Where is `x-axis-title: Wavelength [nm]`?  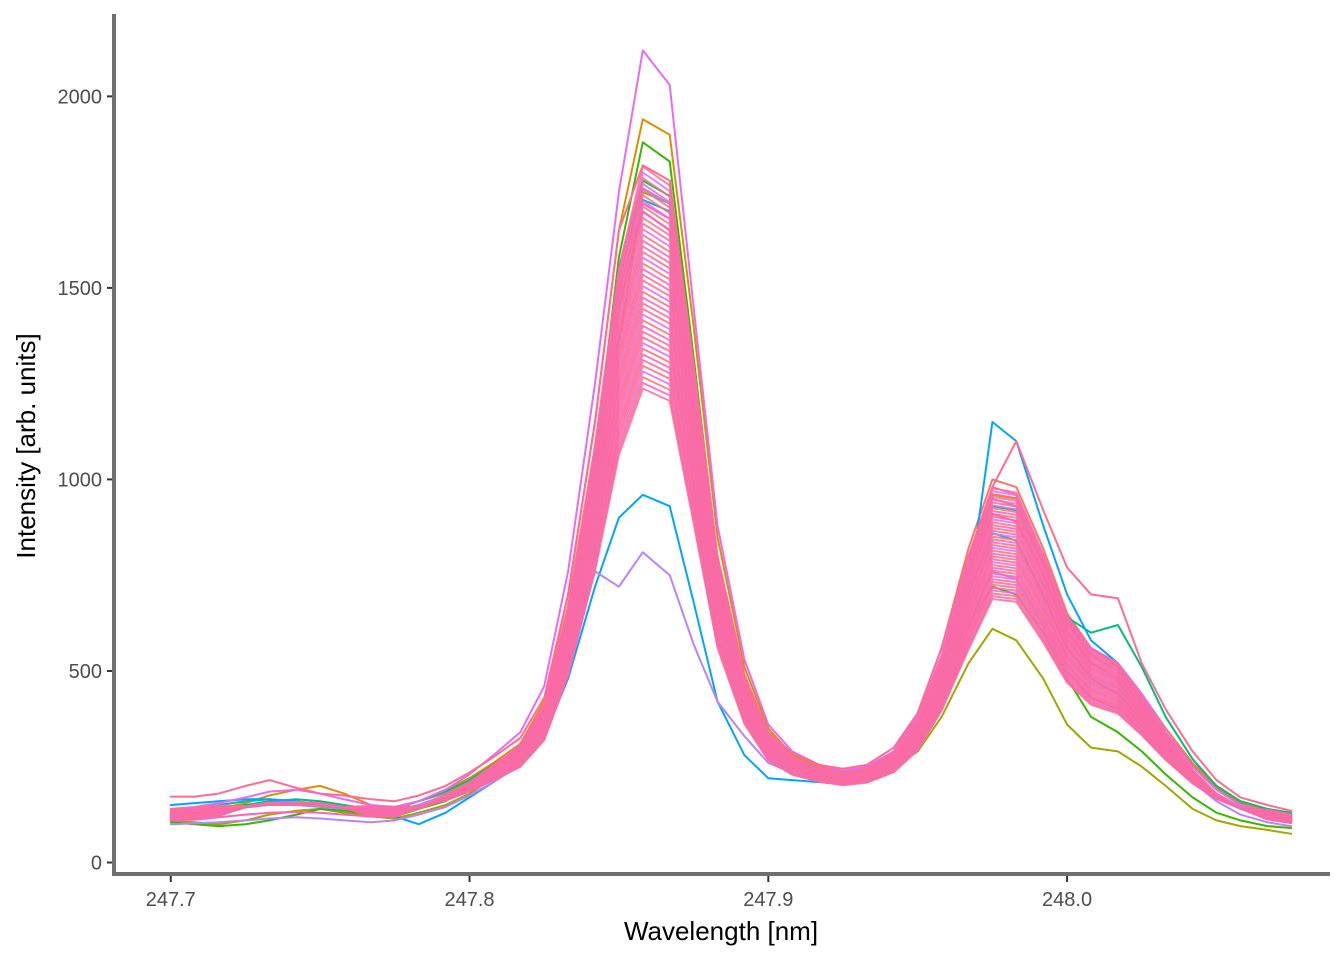
x-axis-title: Wavelength [nm] is located at coordinates (721, 931).